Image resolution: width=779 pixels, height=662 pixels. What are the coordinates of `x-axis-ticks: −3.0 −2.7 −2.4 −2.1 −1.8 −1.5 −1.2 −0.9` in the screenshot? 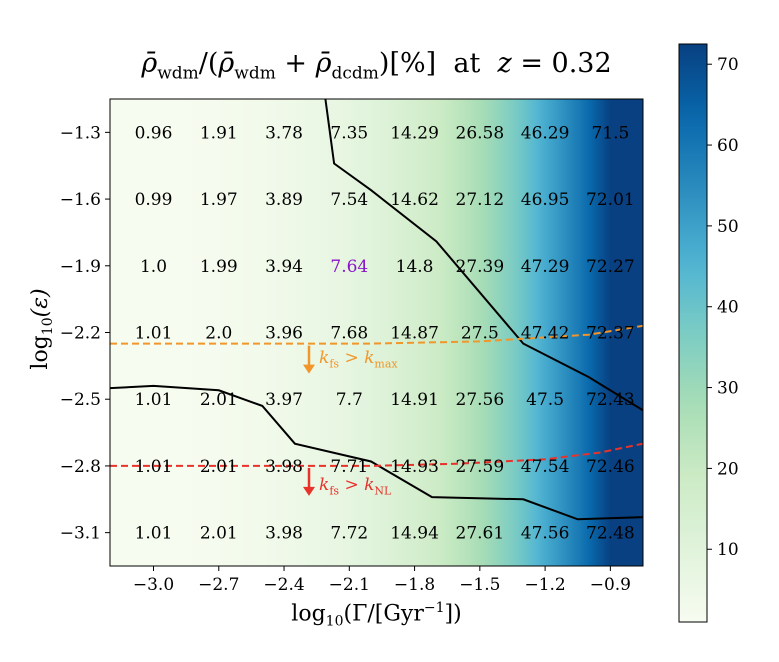 It's located at (382, 580).